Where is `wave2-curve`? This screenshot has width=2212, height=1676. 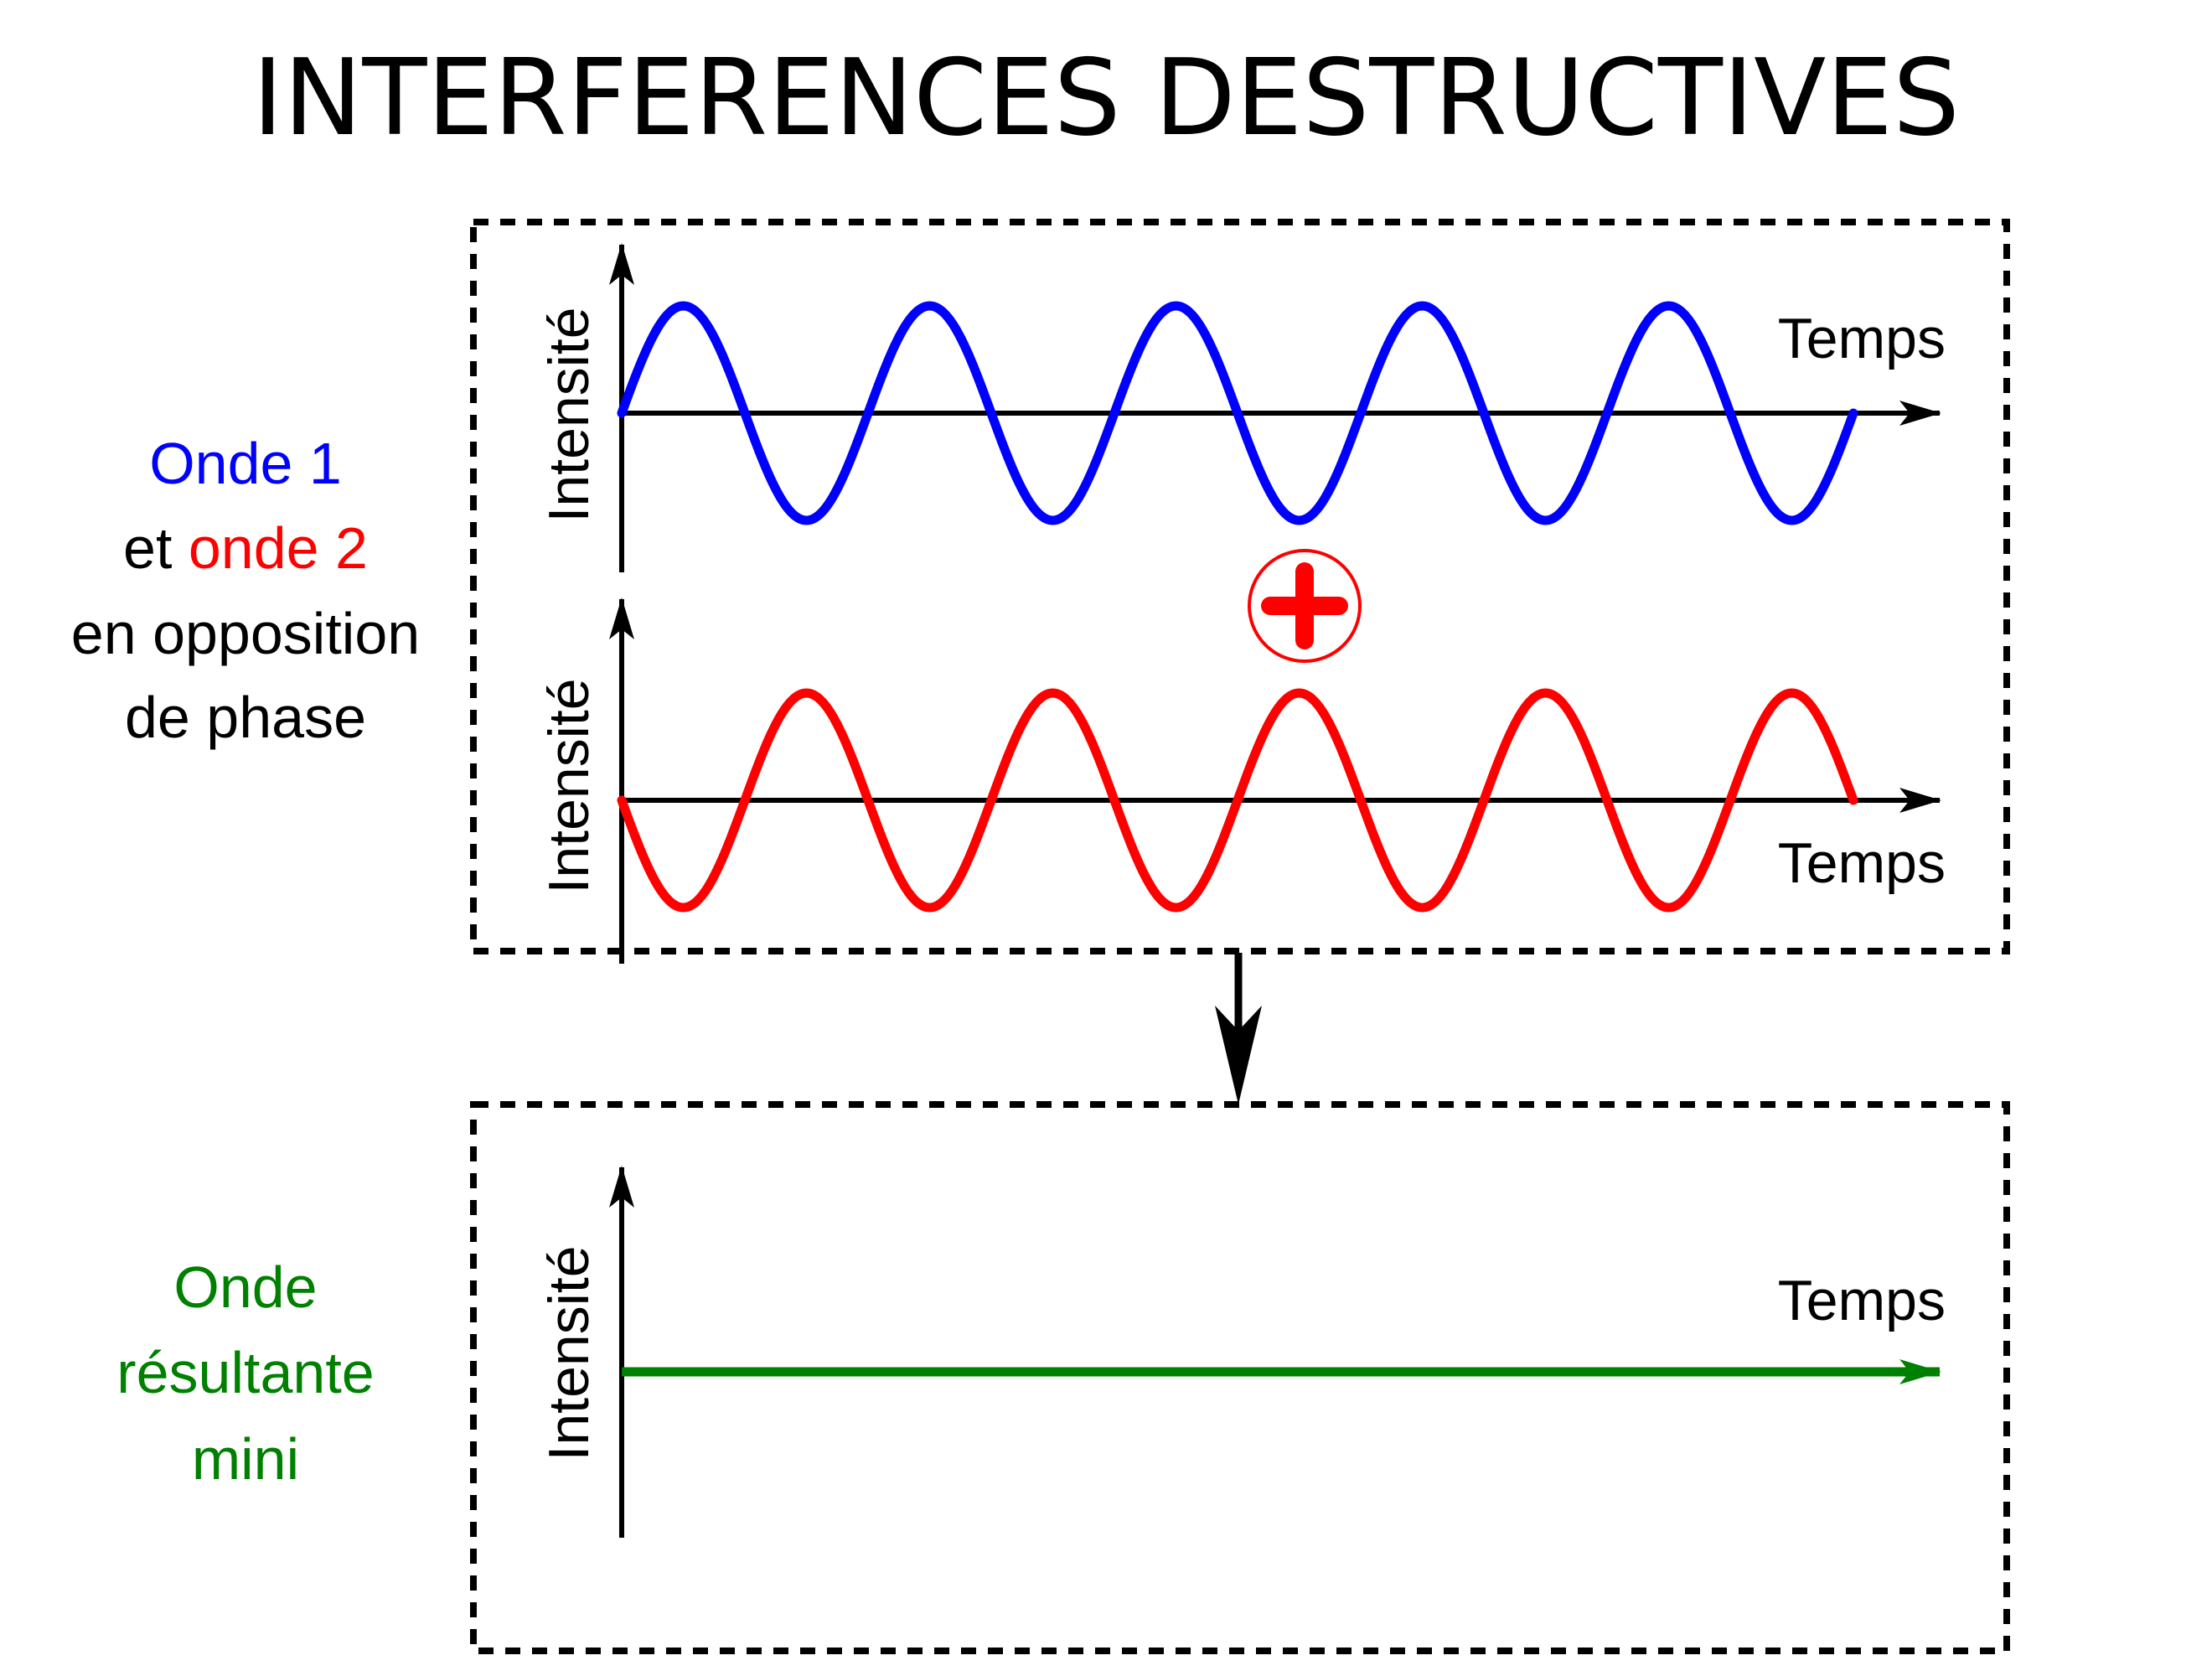
wave2-curve is located at coordinates (1237, 800).